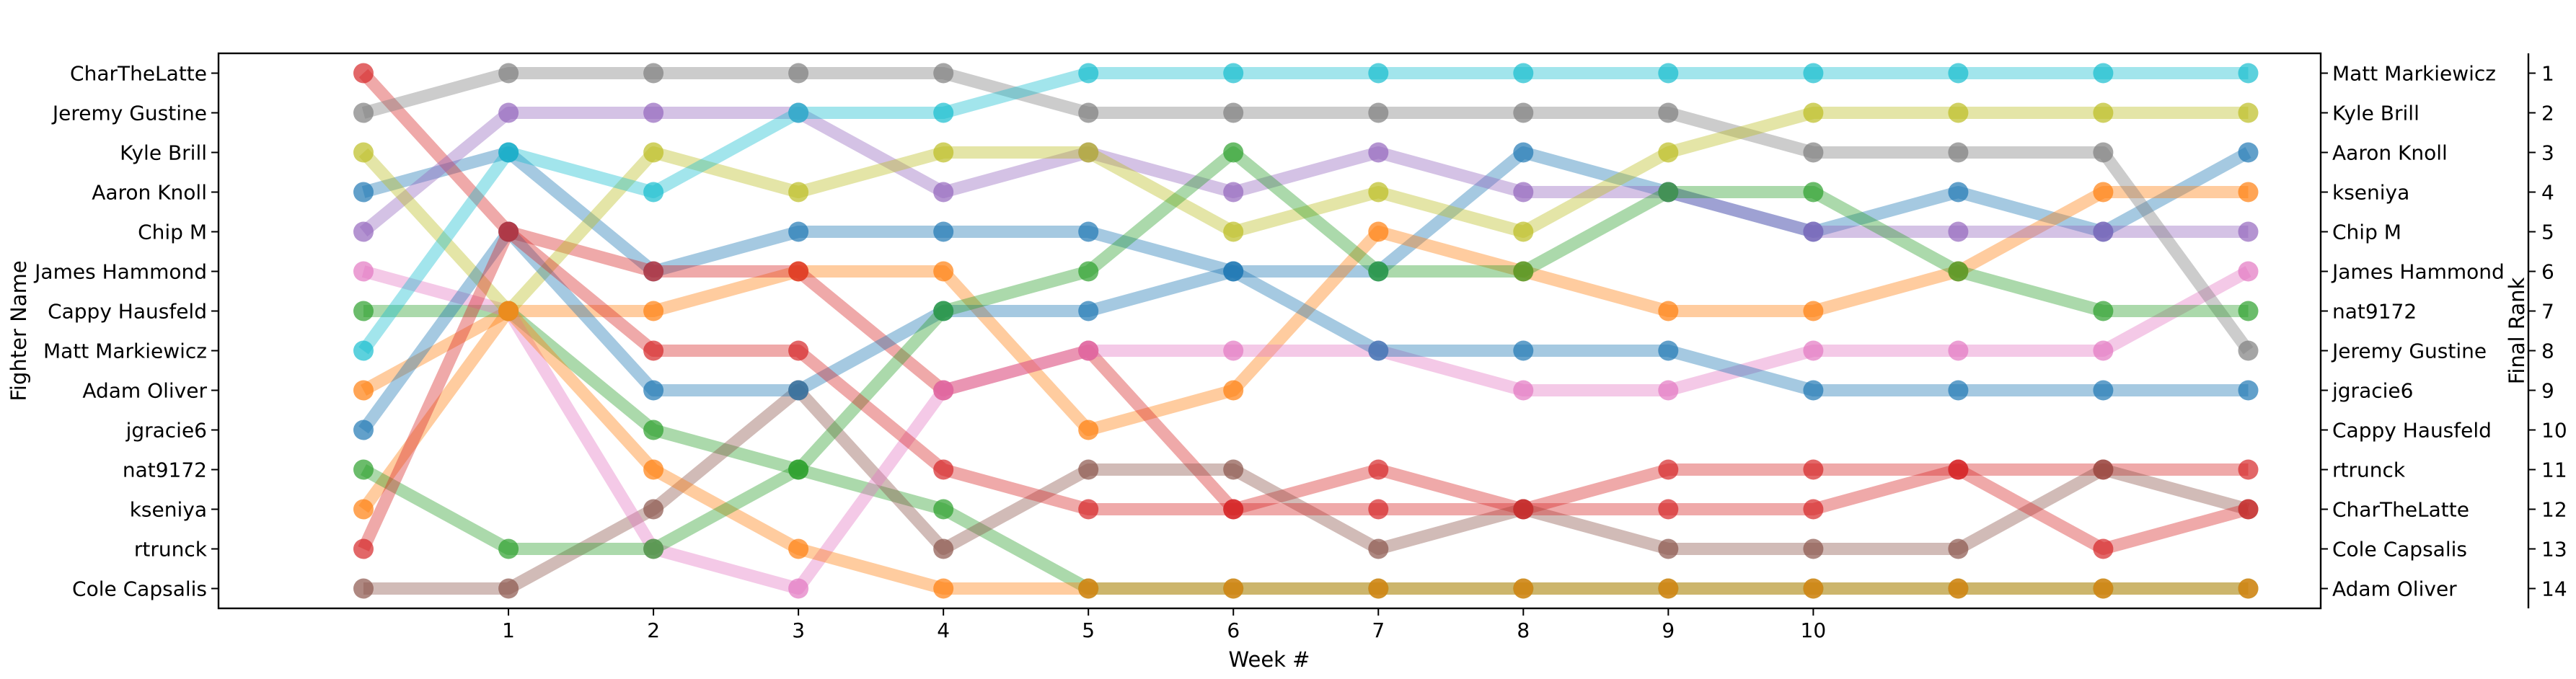  I want to click on x-tick-label: 8, so click(1523, 630).